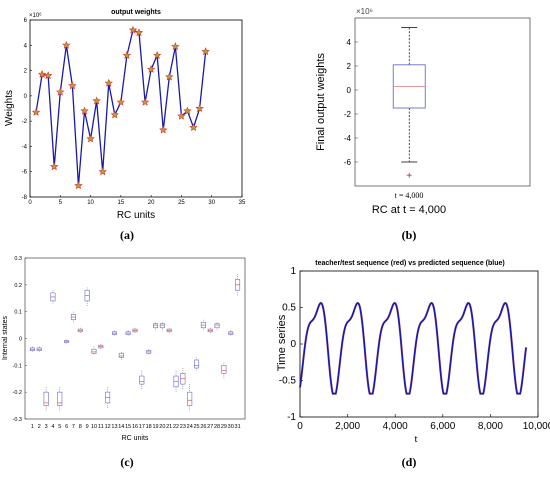  What do you see at coordinates (136, 215) in the screenshot?
I see `panel-a-xlabel: RC units` at bounding box center [136, 215].